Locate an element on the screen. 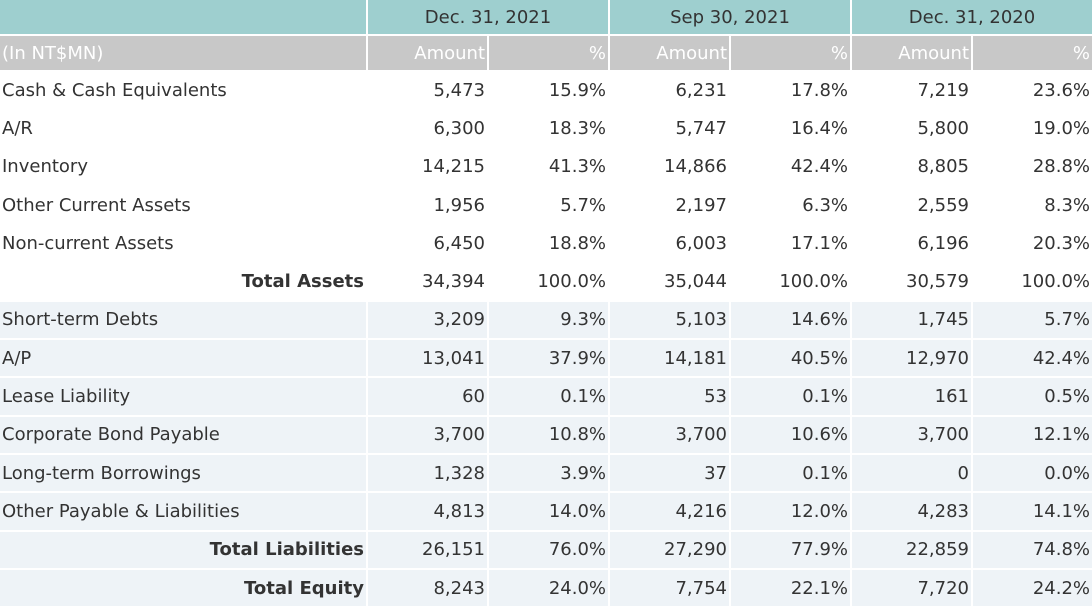 This screenshot has height=612, width=1092. value-cell: 2,197 is located at coordinates (701, 205).